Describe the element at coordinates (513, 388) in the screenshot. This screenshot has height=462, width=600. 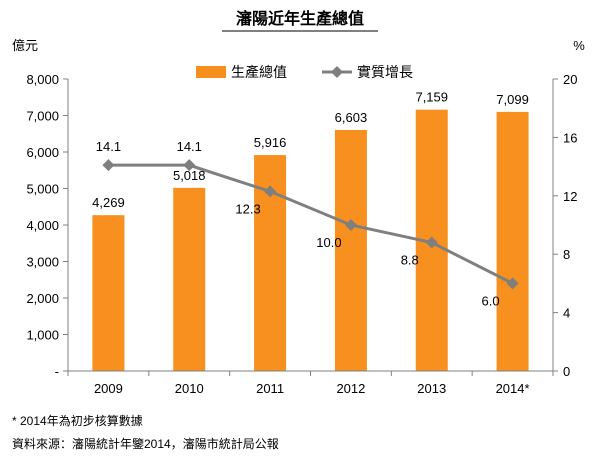
I see `x-tick-label: 2014*` at that location.